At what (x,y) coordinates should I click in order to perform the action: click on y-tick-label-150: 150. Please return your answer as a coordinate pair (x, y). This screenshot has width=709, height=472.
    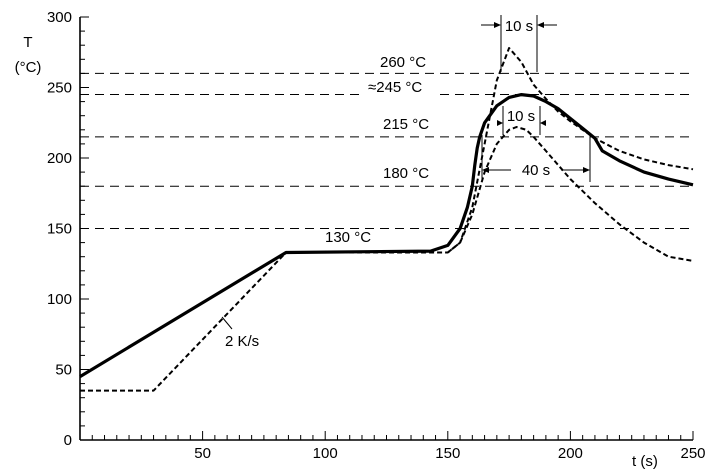
    Looking at the image, I should click on (59, 229).